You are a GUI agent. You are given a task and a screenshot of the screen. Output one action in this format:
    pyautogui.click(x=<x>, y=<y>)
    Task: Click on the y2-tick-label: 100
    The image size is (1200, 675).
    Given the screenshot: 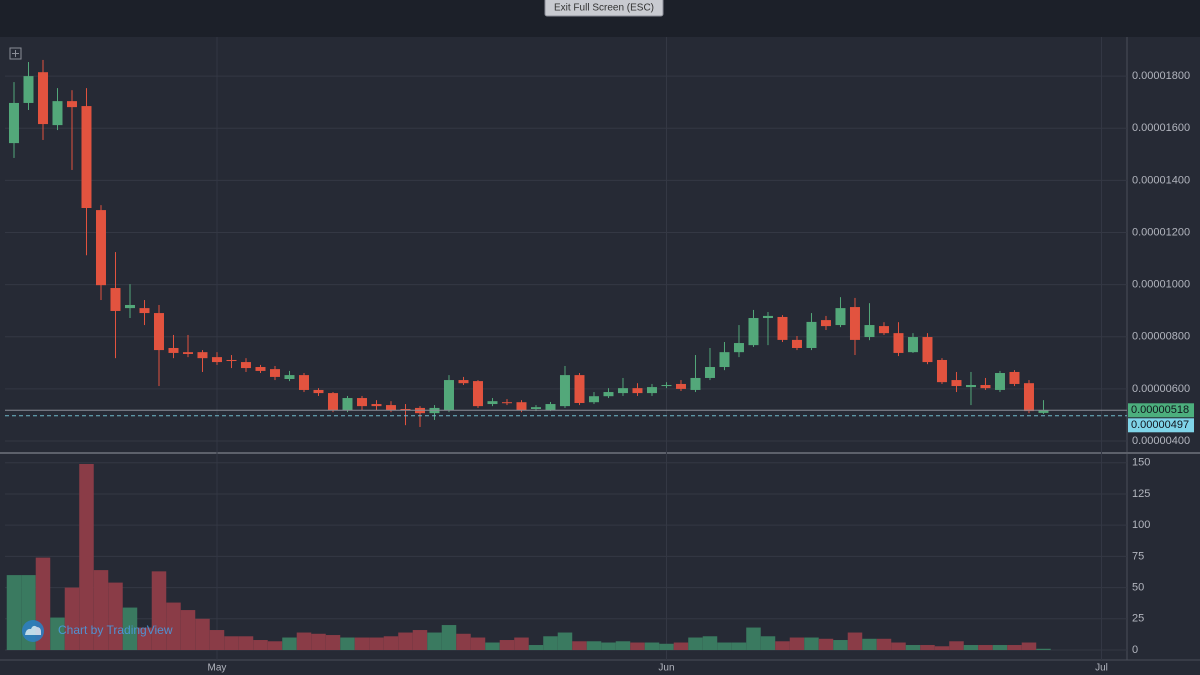 What is the action you would take?
    pyautogui.click(x=1141, y=525)
    